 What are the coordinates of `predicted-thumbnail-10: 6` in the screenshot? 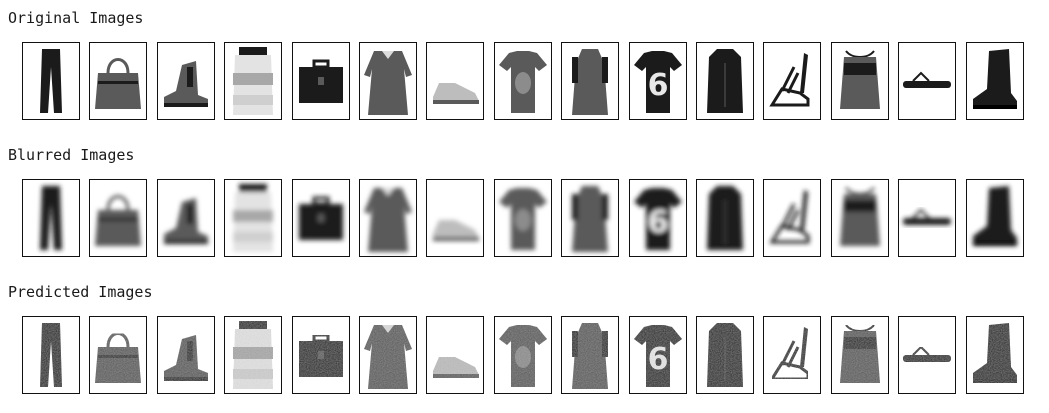 It's located at (658, 355).